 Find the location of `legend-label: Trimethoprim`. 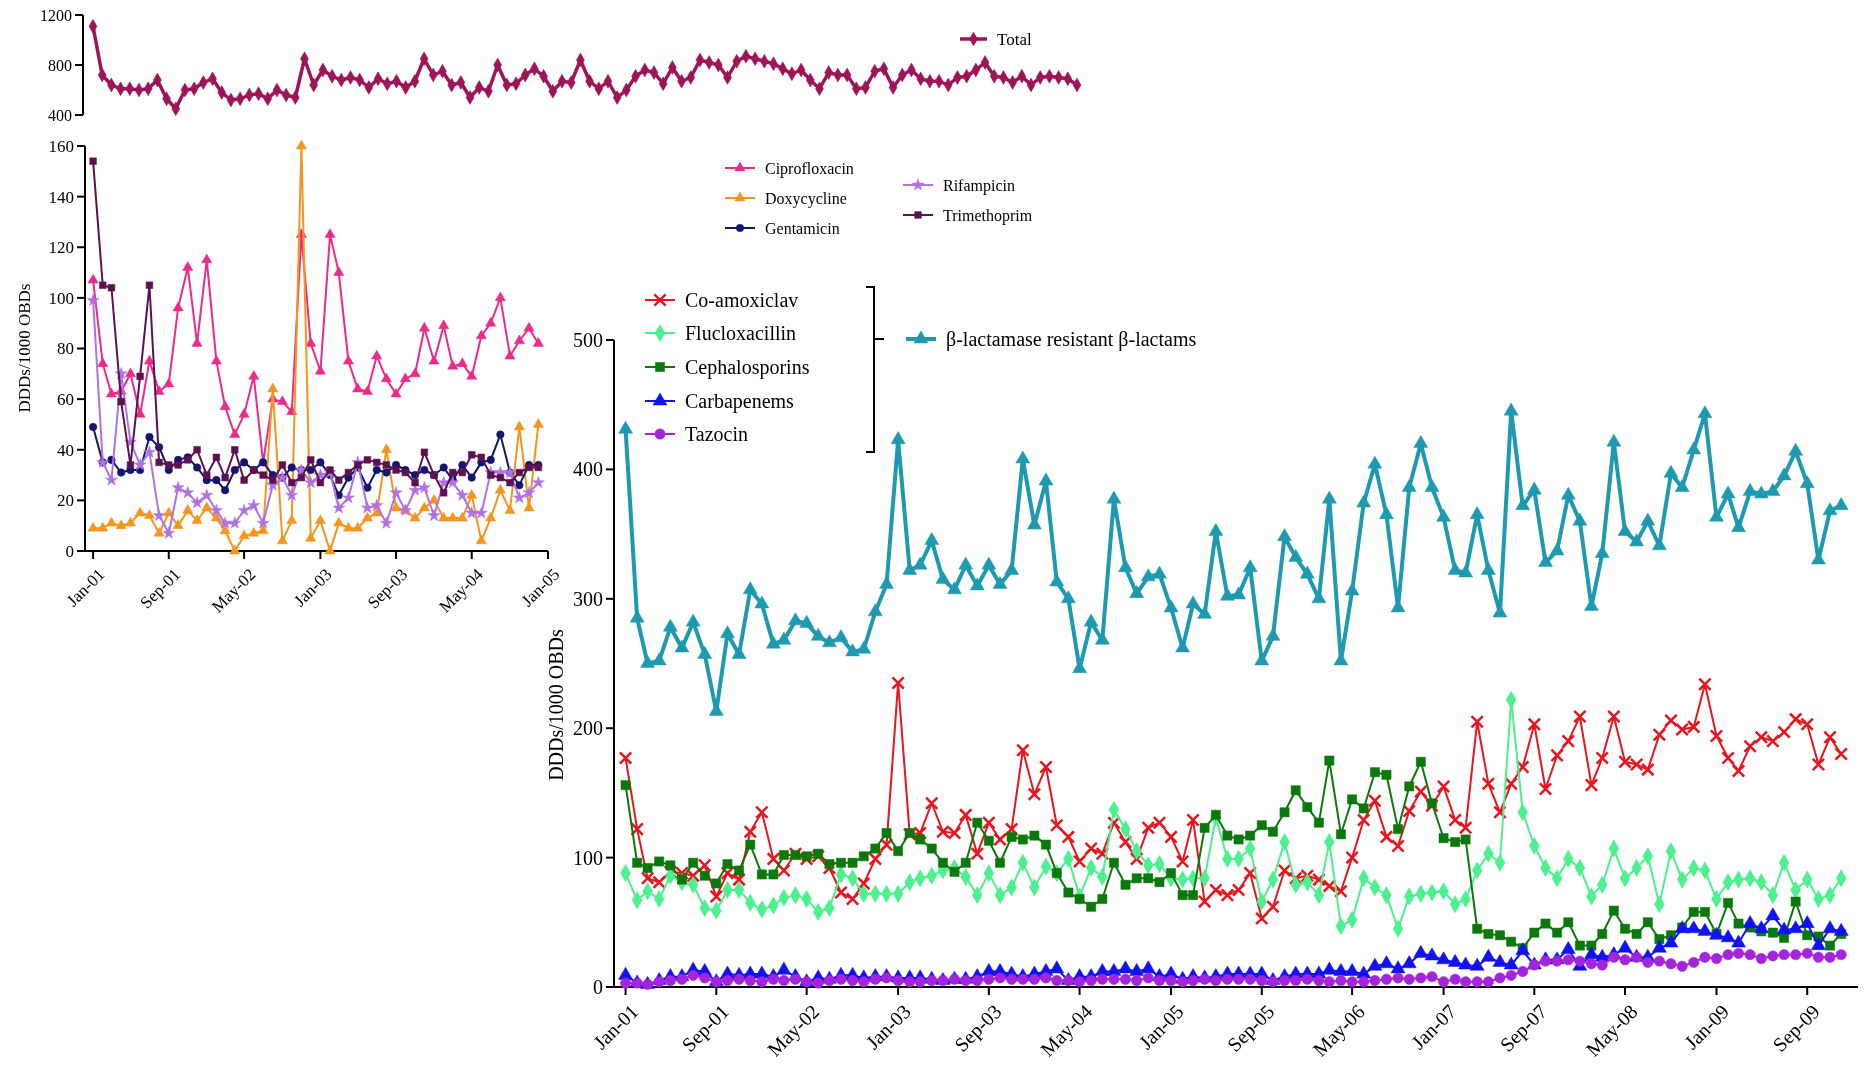

legend-label: Trimethoprim is located at coordinates (988, 215).